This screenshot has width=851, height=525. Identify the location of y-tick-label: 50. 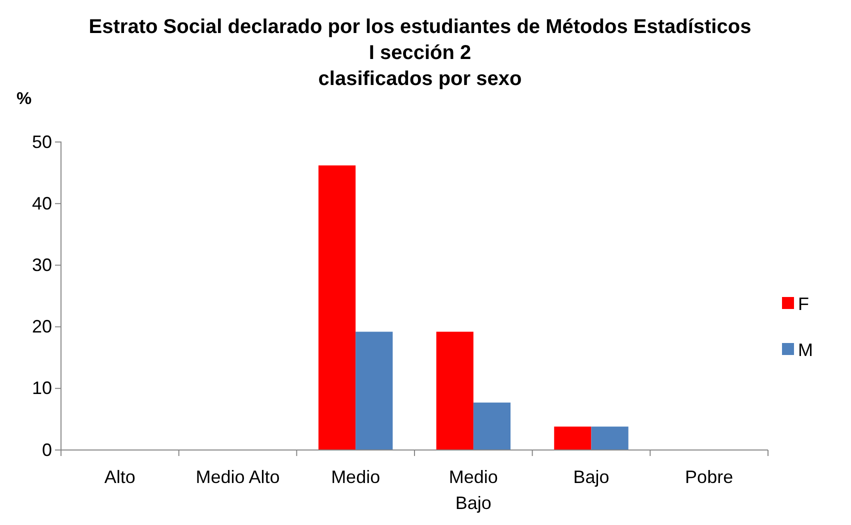
(42, 142).